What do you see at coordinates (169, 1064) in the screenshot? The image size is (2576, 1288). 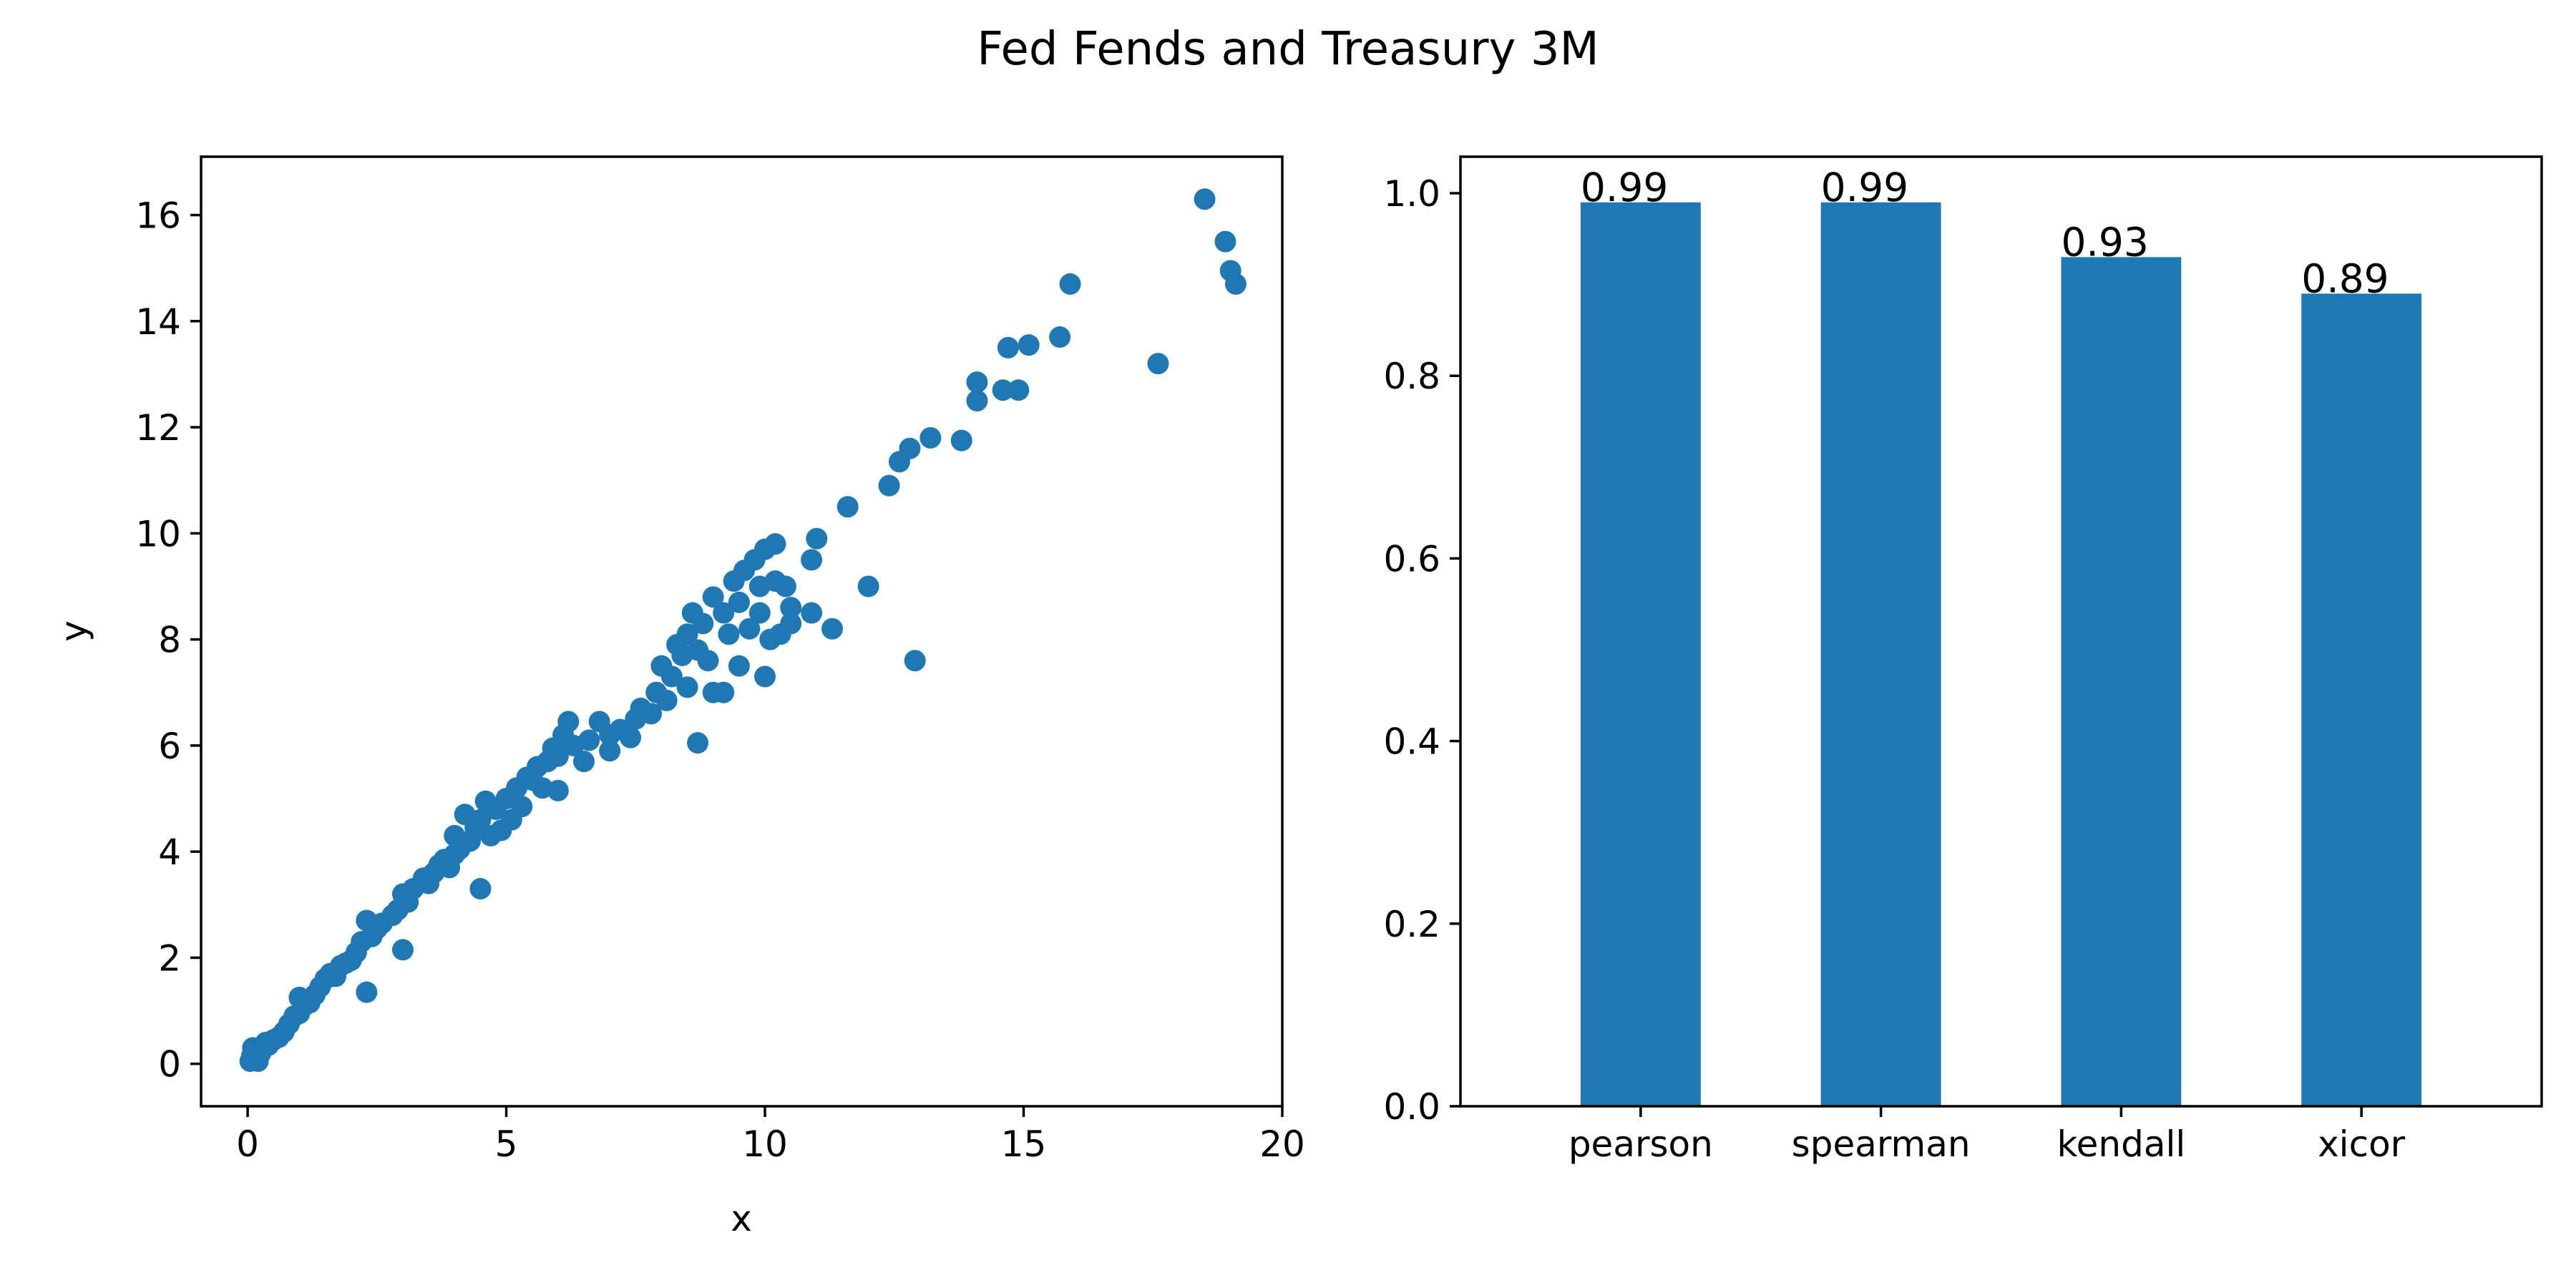 I see `scatter-y-tick-label: 0` at bounding box center [169, 1064].